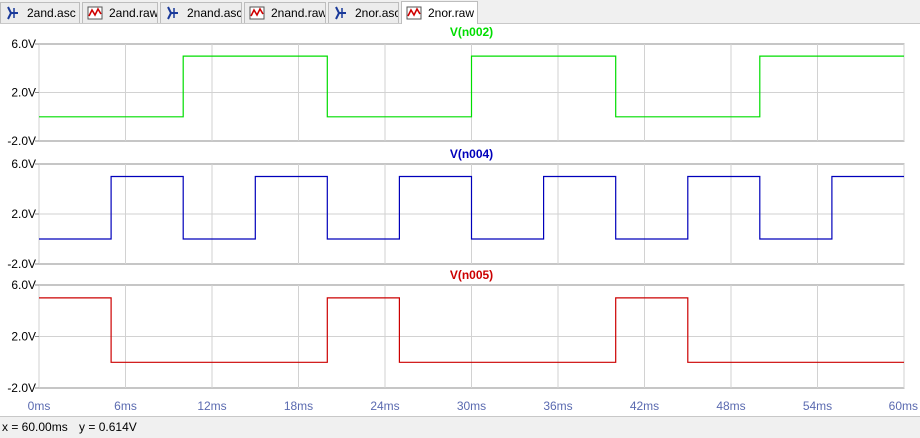 This screenshot has height=438, width=920. Describe the element at coordinates (451, 13) in the screenshot. I see `tab-label: 2nor.raw` at that location.